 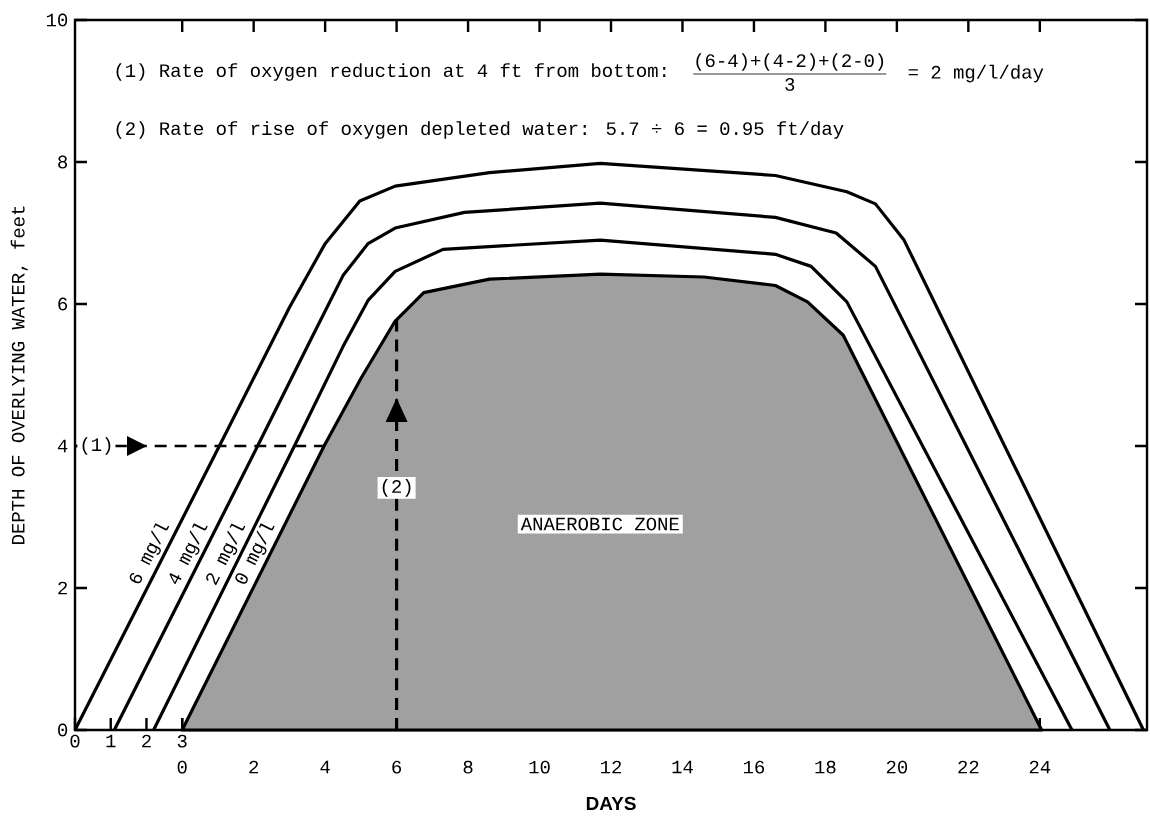 What do you see at coordinates (599, 524) in the screenshot?
I see `annotation: ANAEROBIC ZONE` at bounding box center [599, 524].